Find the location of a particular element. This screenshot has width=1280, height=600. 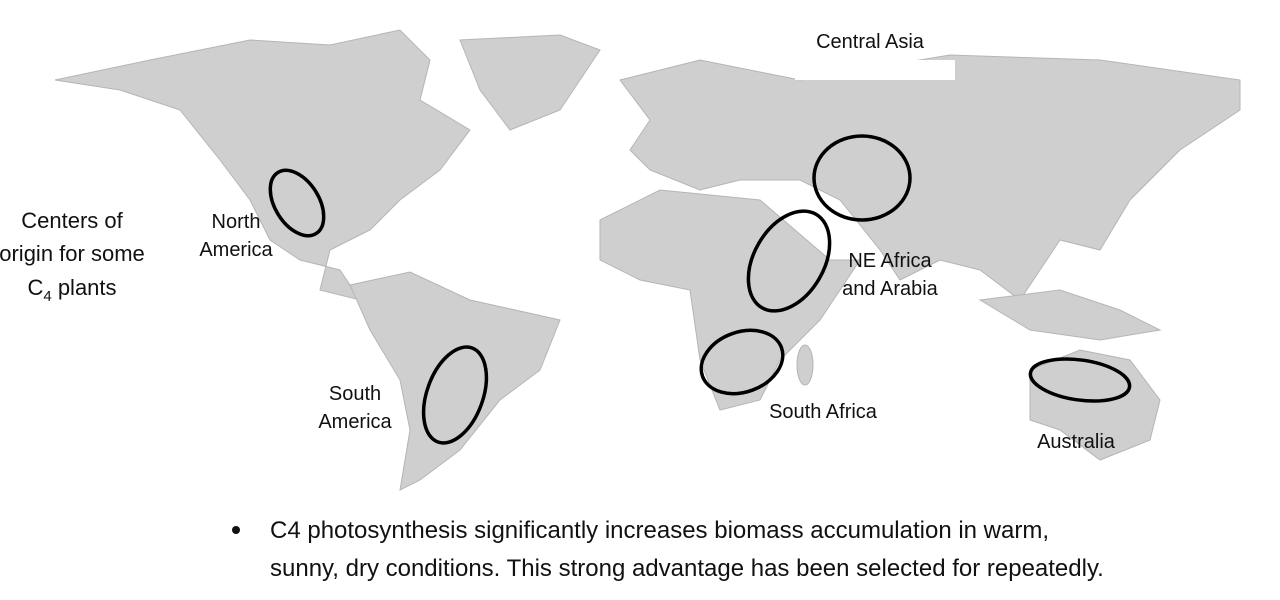

region-label: North is located at coordinates (236, 222).